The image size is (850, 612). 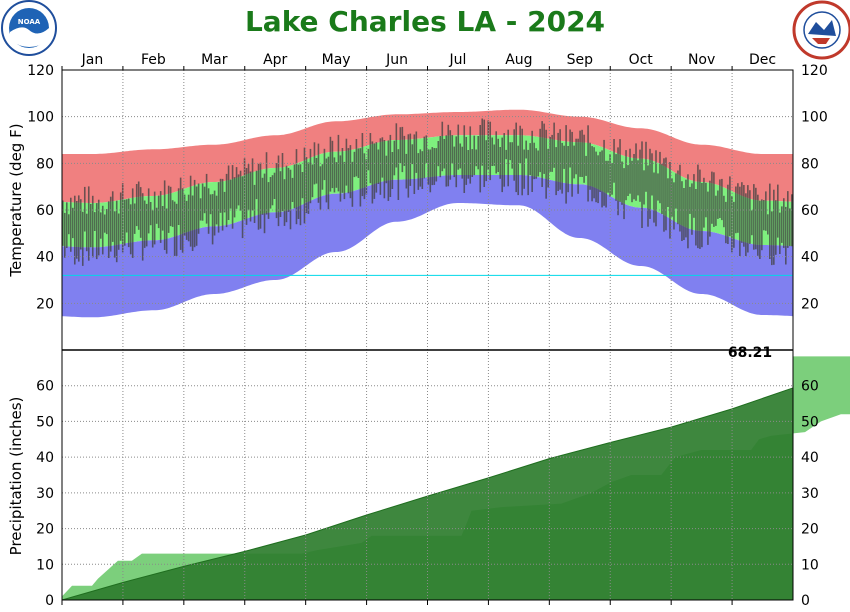 What do you see at coordinates (45, 458) in the screenshot?
I see `precip-tick-label: 40` at bounding box center [45, 458].